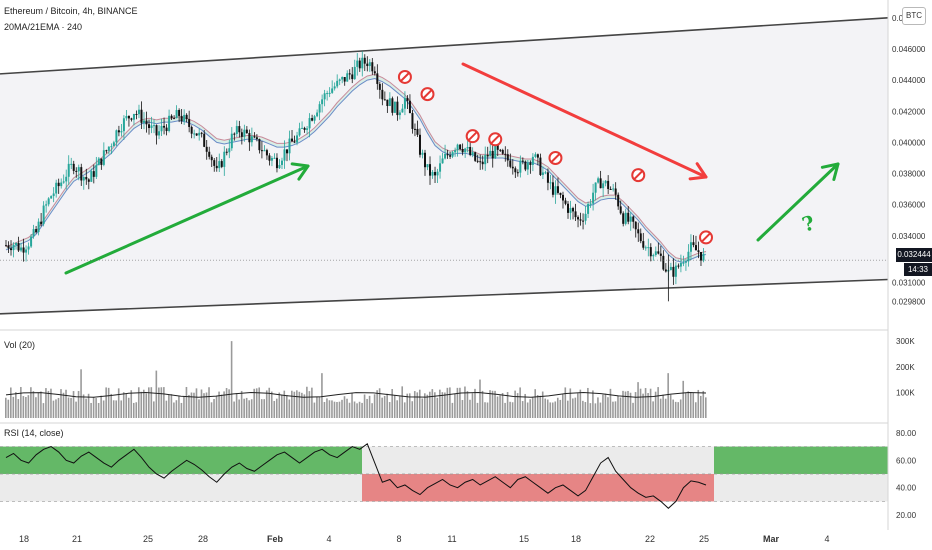  What do you see at coordinates (914, 16) in the screenshot?
I see `currency-badge: BTC` at bounding box center [914, 16].